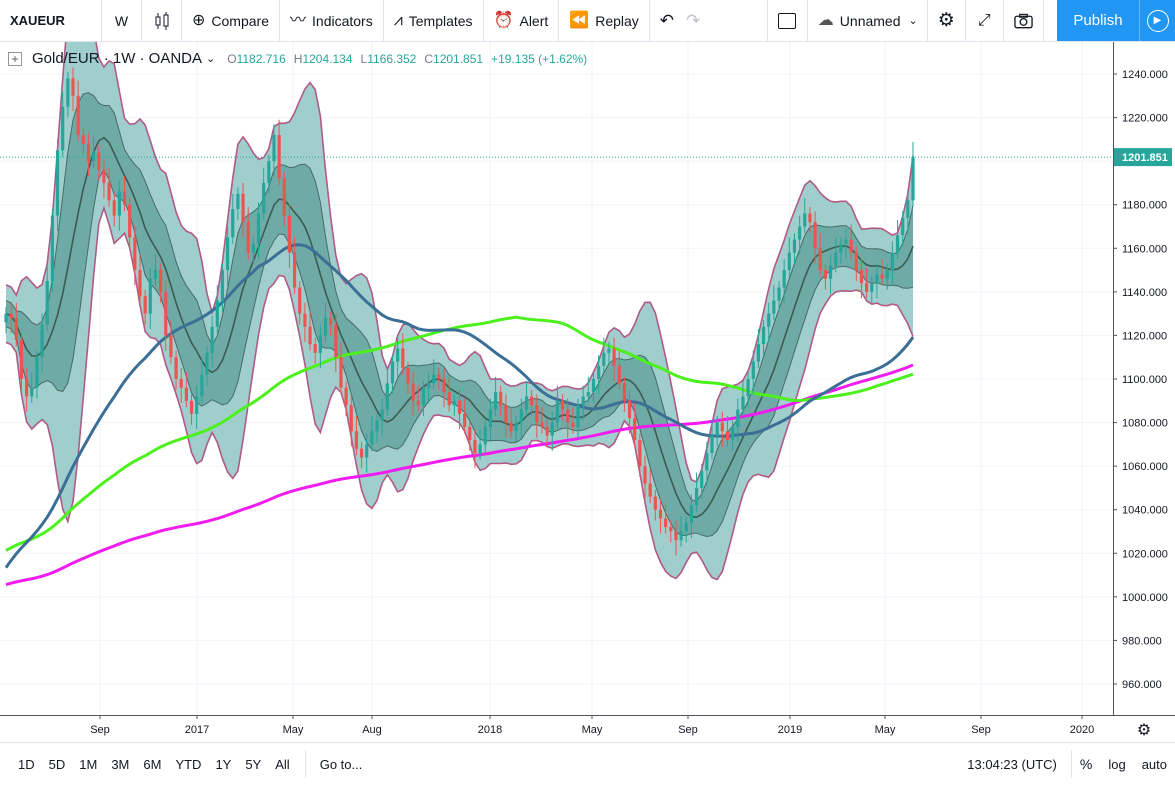 This screenshot has height=785, width=1175. Describe the element at coordinates (223, 764) in the screenshot. I see `range-button-1y: 1Y` at that location.